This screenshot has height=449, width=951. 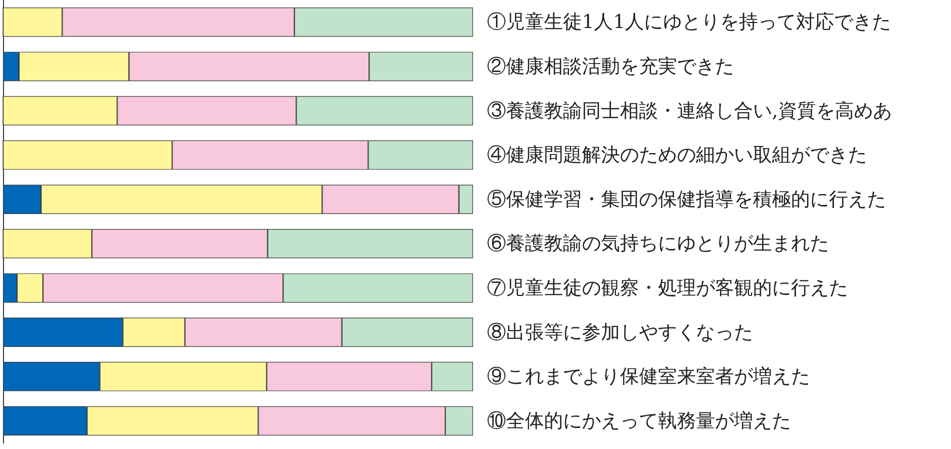 What do you see at coordinates (620, 332) in the screenshot?
I see `y-tick-label: ⑧出張等に参加しやすくなった` at bounding box center [620, 332].